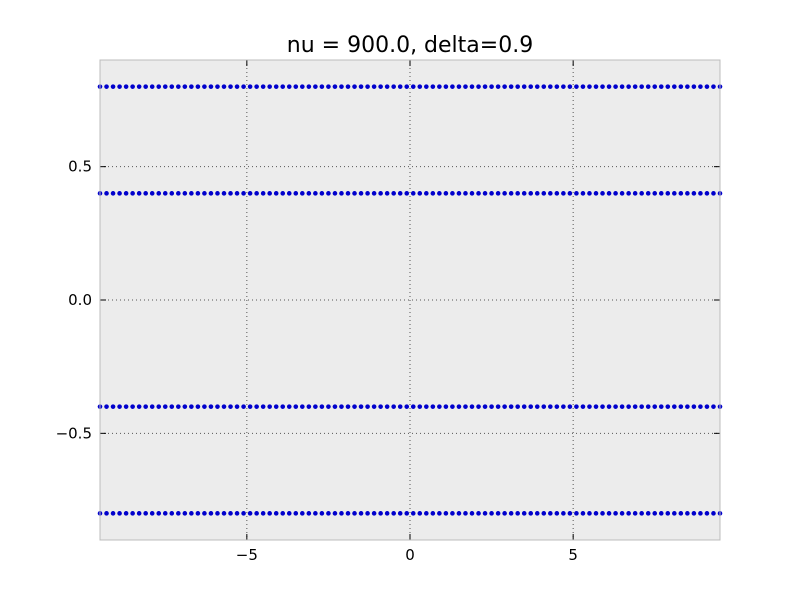  What do you see at coordinates (410, 555) in the screenshot?
I see `x-tick-label: 0` at bounding box center [410, 555].